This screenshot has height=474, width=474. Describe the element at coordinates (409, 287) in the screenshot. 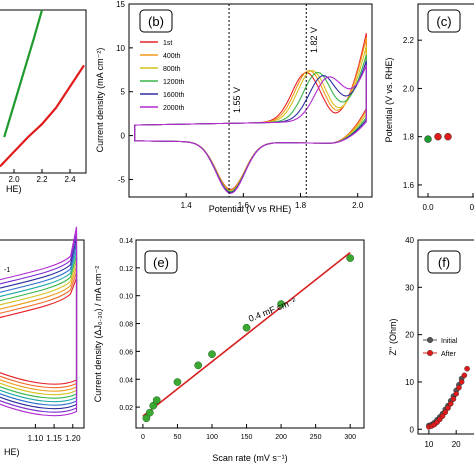

I see `panel-f-y-tick-label: 30` at that location.